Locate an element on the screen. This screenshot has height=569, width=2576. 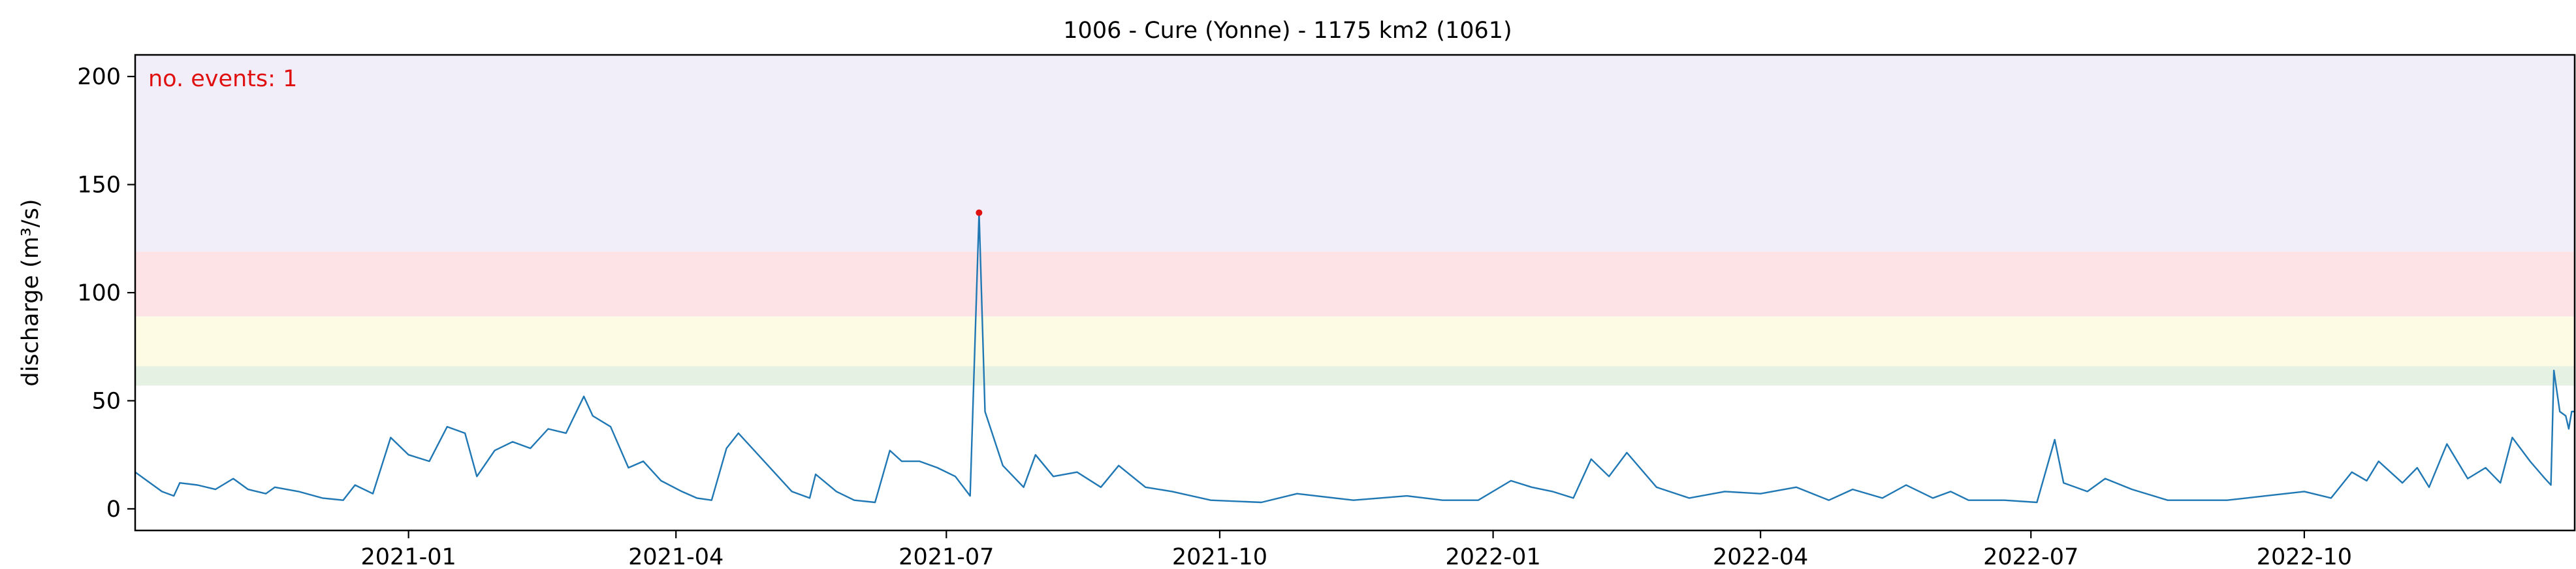
event-marker is located at coordinates (980, 212).